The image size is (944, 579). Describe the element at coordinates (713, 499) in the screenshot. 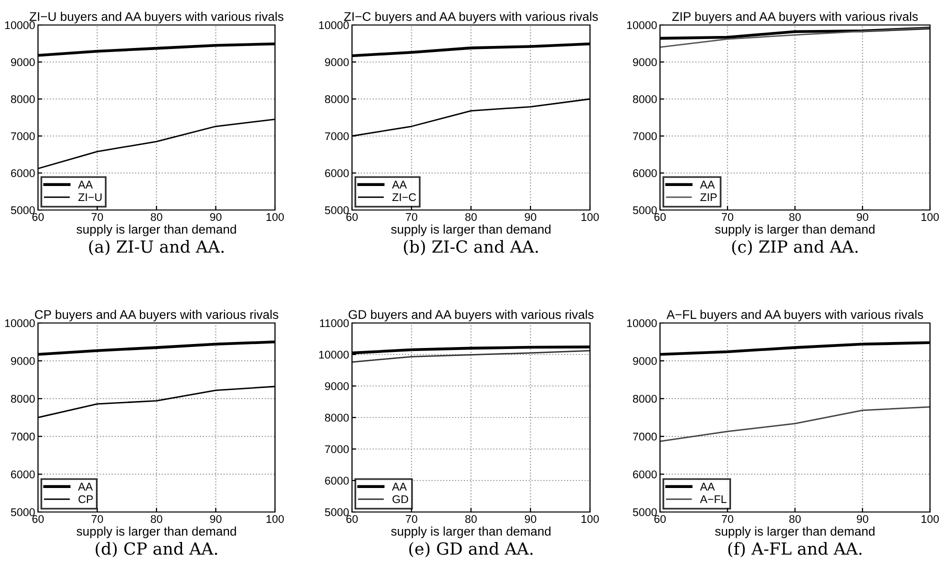

I see `legend-label: A−FL` at that location.